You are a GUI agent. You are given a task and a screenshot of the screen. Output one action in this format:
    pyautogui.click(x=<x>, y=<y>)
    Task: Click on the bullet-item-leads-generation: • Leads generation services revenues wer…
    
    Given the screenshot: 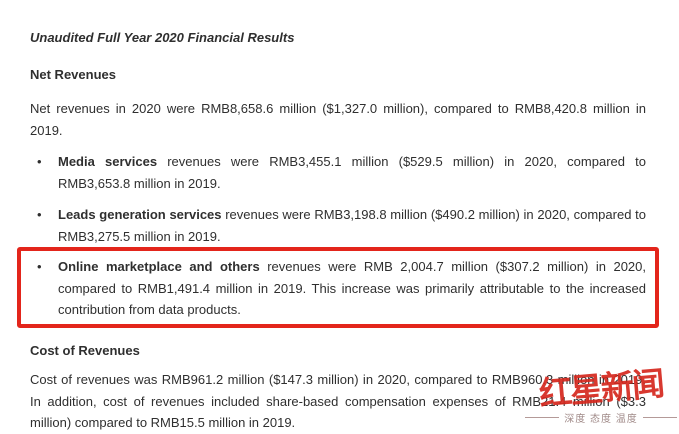 What is the action you would take?
    pyautogui.click(x=338, y=225)
    